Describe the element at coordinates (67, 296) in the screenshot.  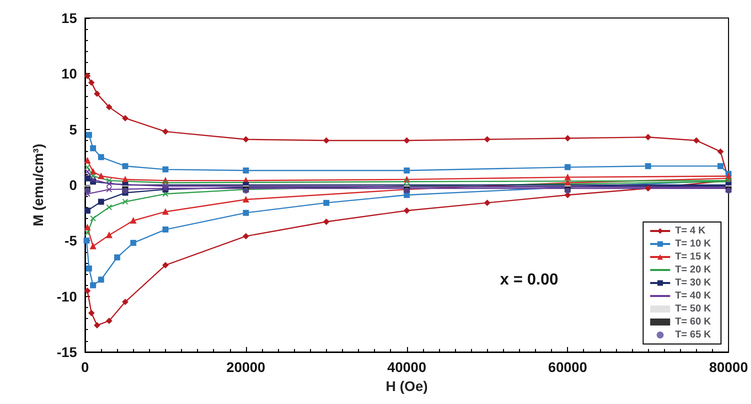
I see `y-tick-label: -10` at that location.